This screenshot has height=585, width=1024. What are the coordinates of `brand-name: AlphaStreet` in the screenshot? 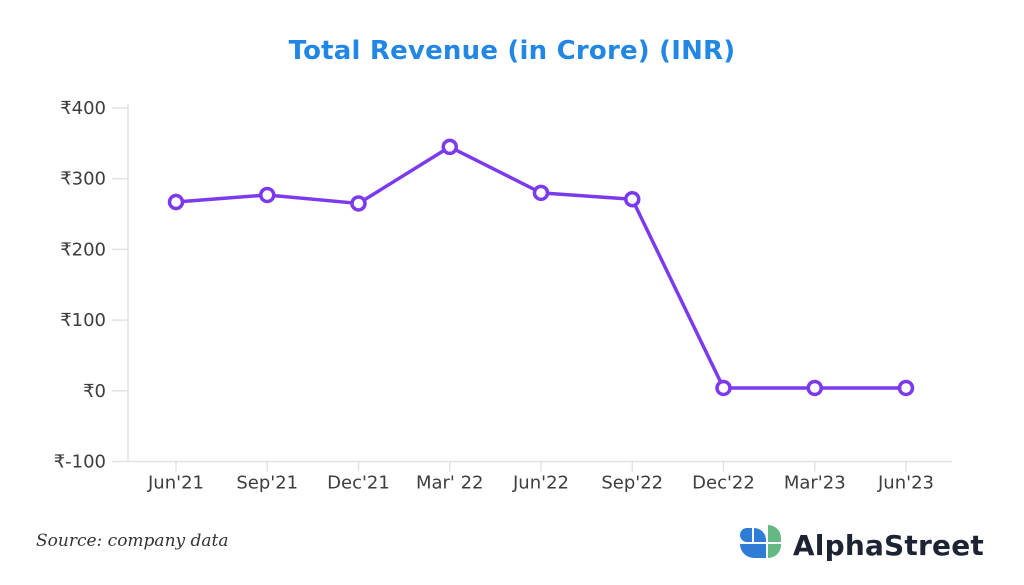 It's located at (888, 545).